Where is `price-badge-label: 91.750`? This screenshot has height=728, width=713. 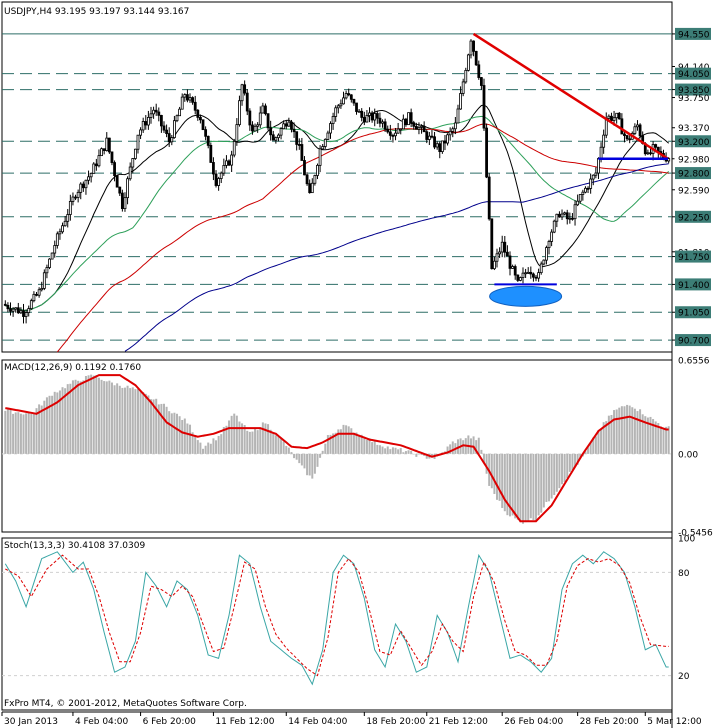
price-badge-label: 91.750 is located at coordinates (694, 258).